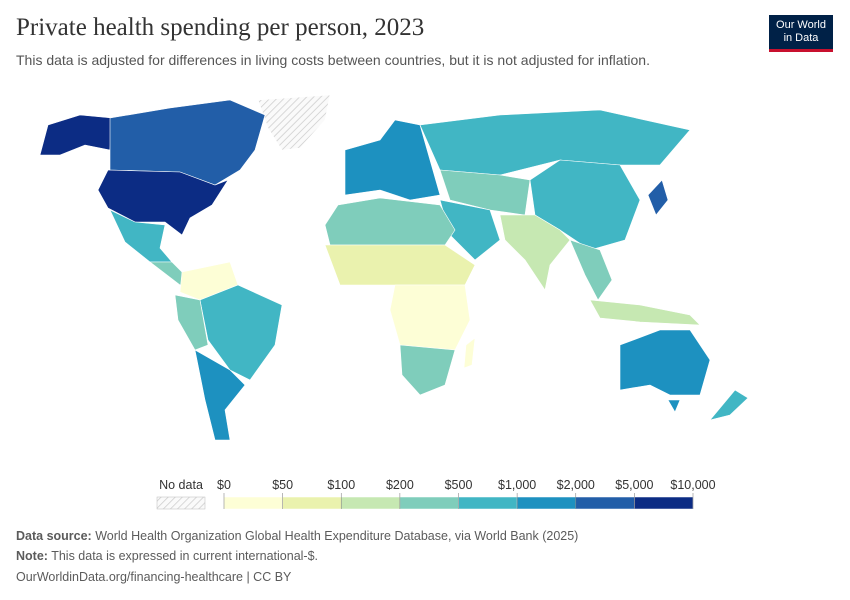 The height and width of the screenshot is (600, 850). Describe the element at coordinates (634, 485) in the screenshot. I see `legend-tick-label: $5,000` at that location.